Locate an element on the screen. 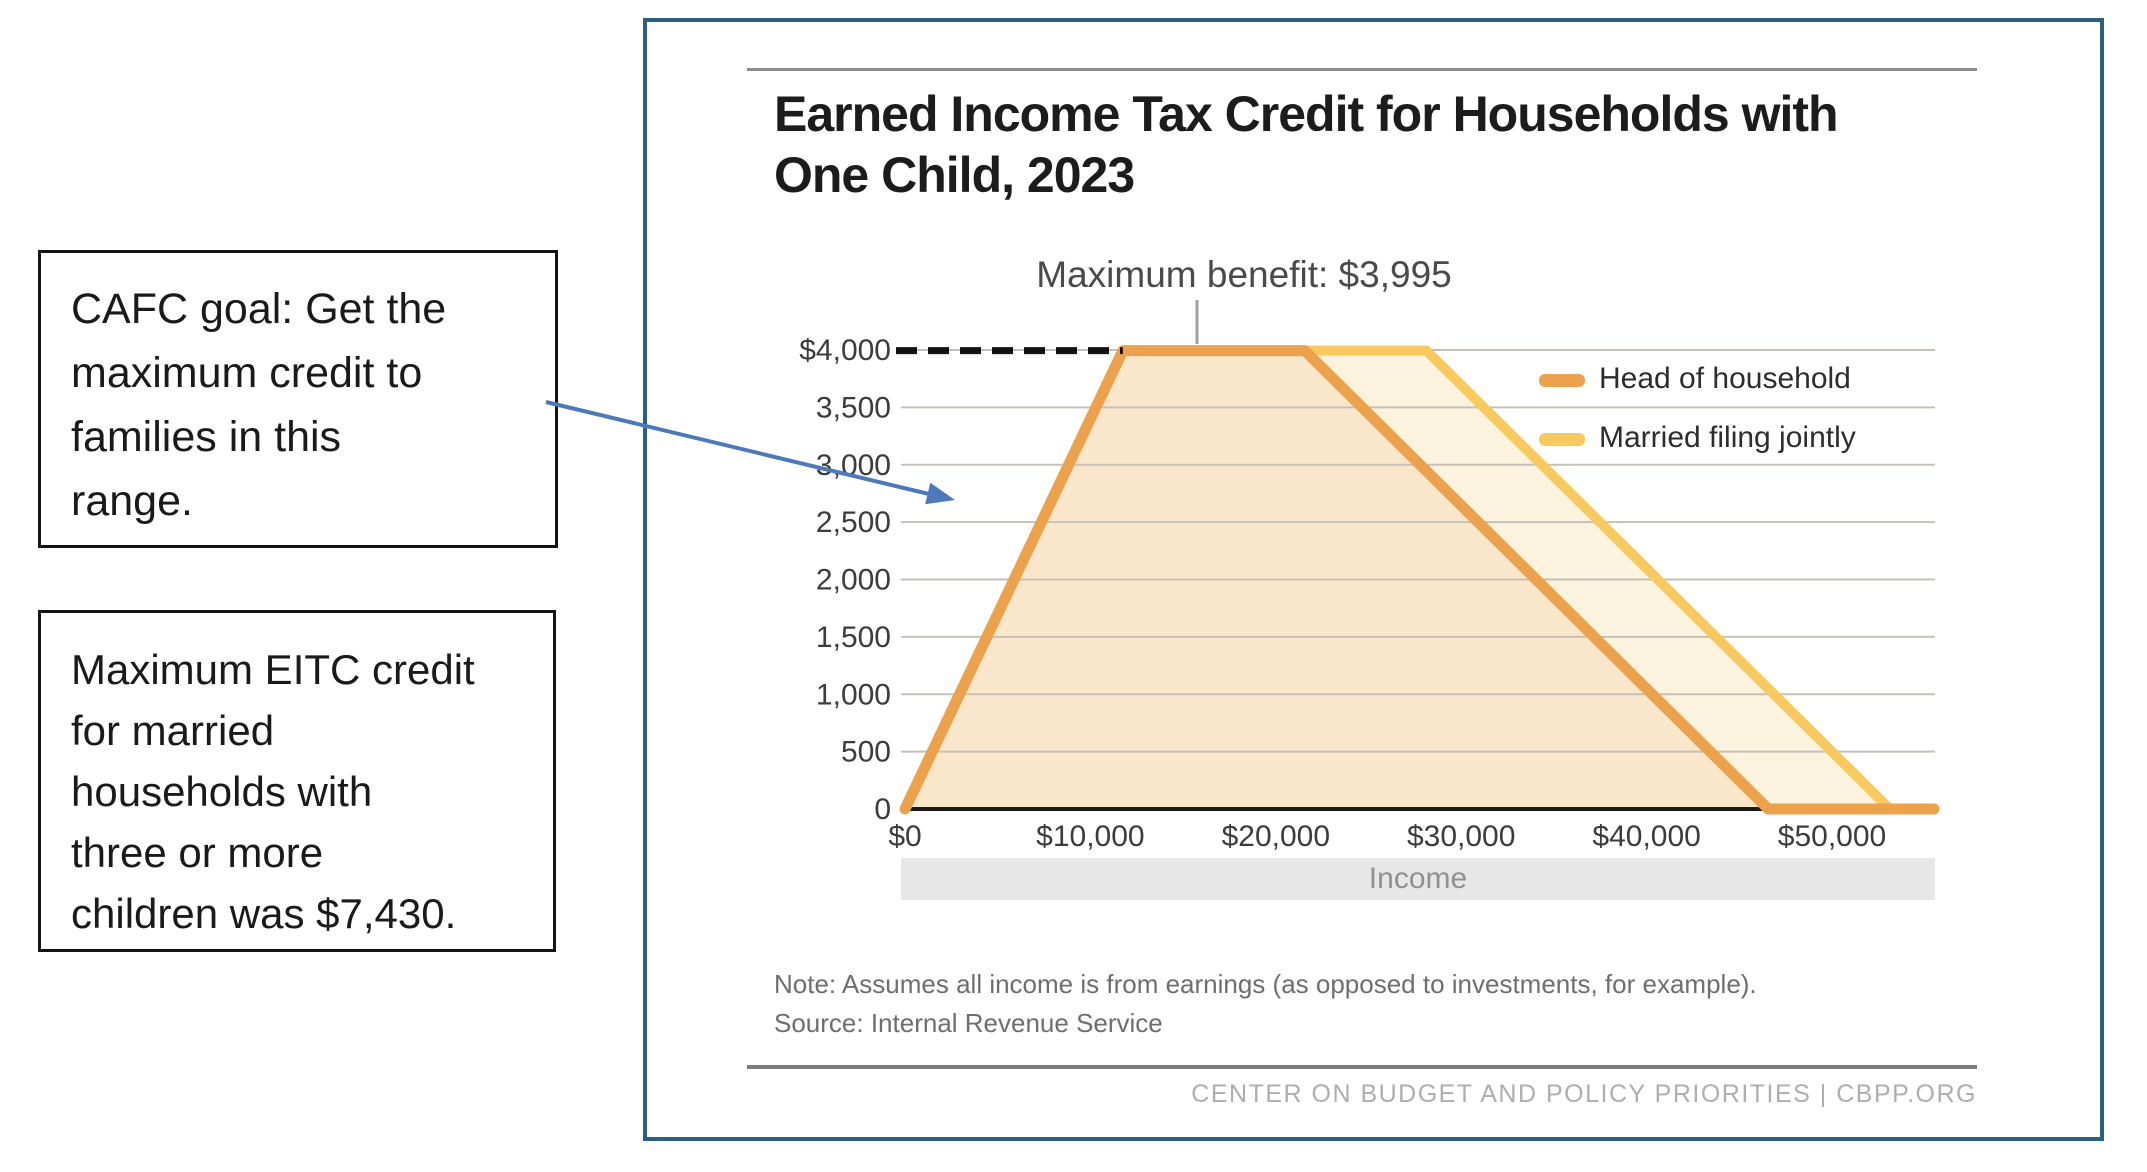 The image size is (2147, 1172). callout-text-line: for married is located at coordinates (173, 730).